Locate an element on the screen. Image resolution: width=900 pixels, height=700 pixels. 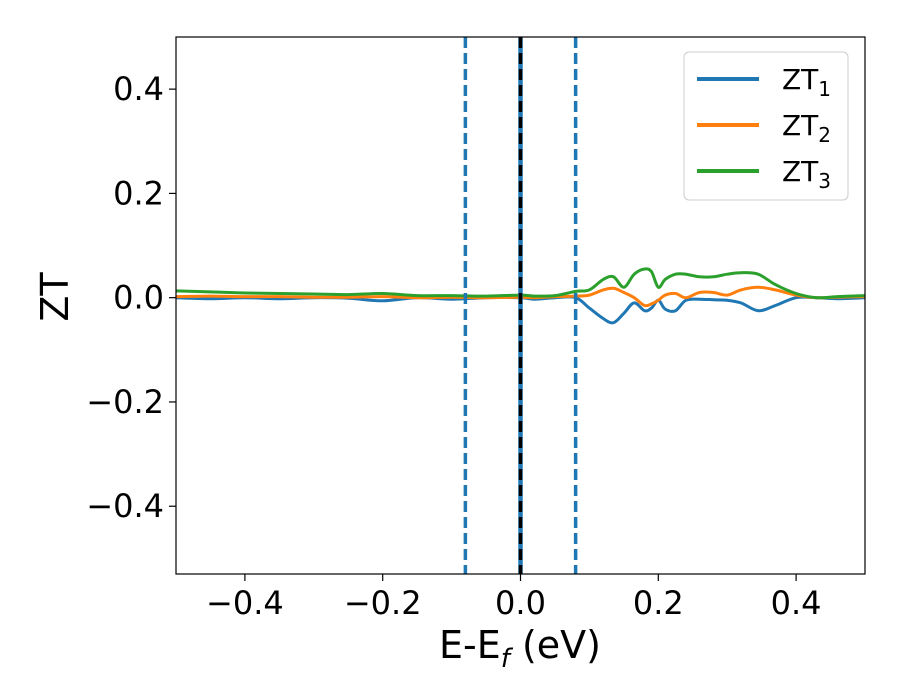
legend-label-1: ZT1 is located at coordinates (806, 82).